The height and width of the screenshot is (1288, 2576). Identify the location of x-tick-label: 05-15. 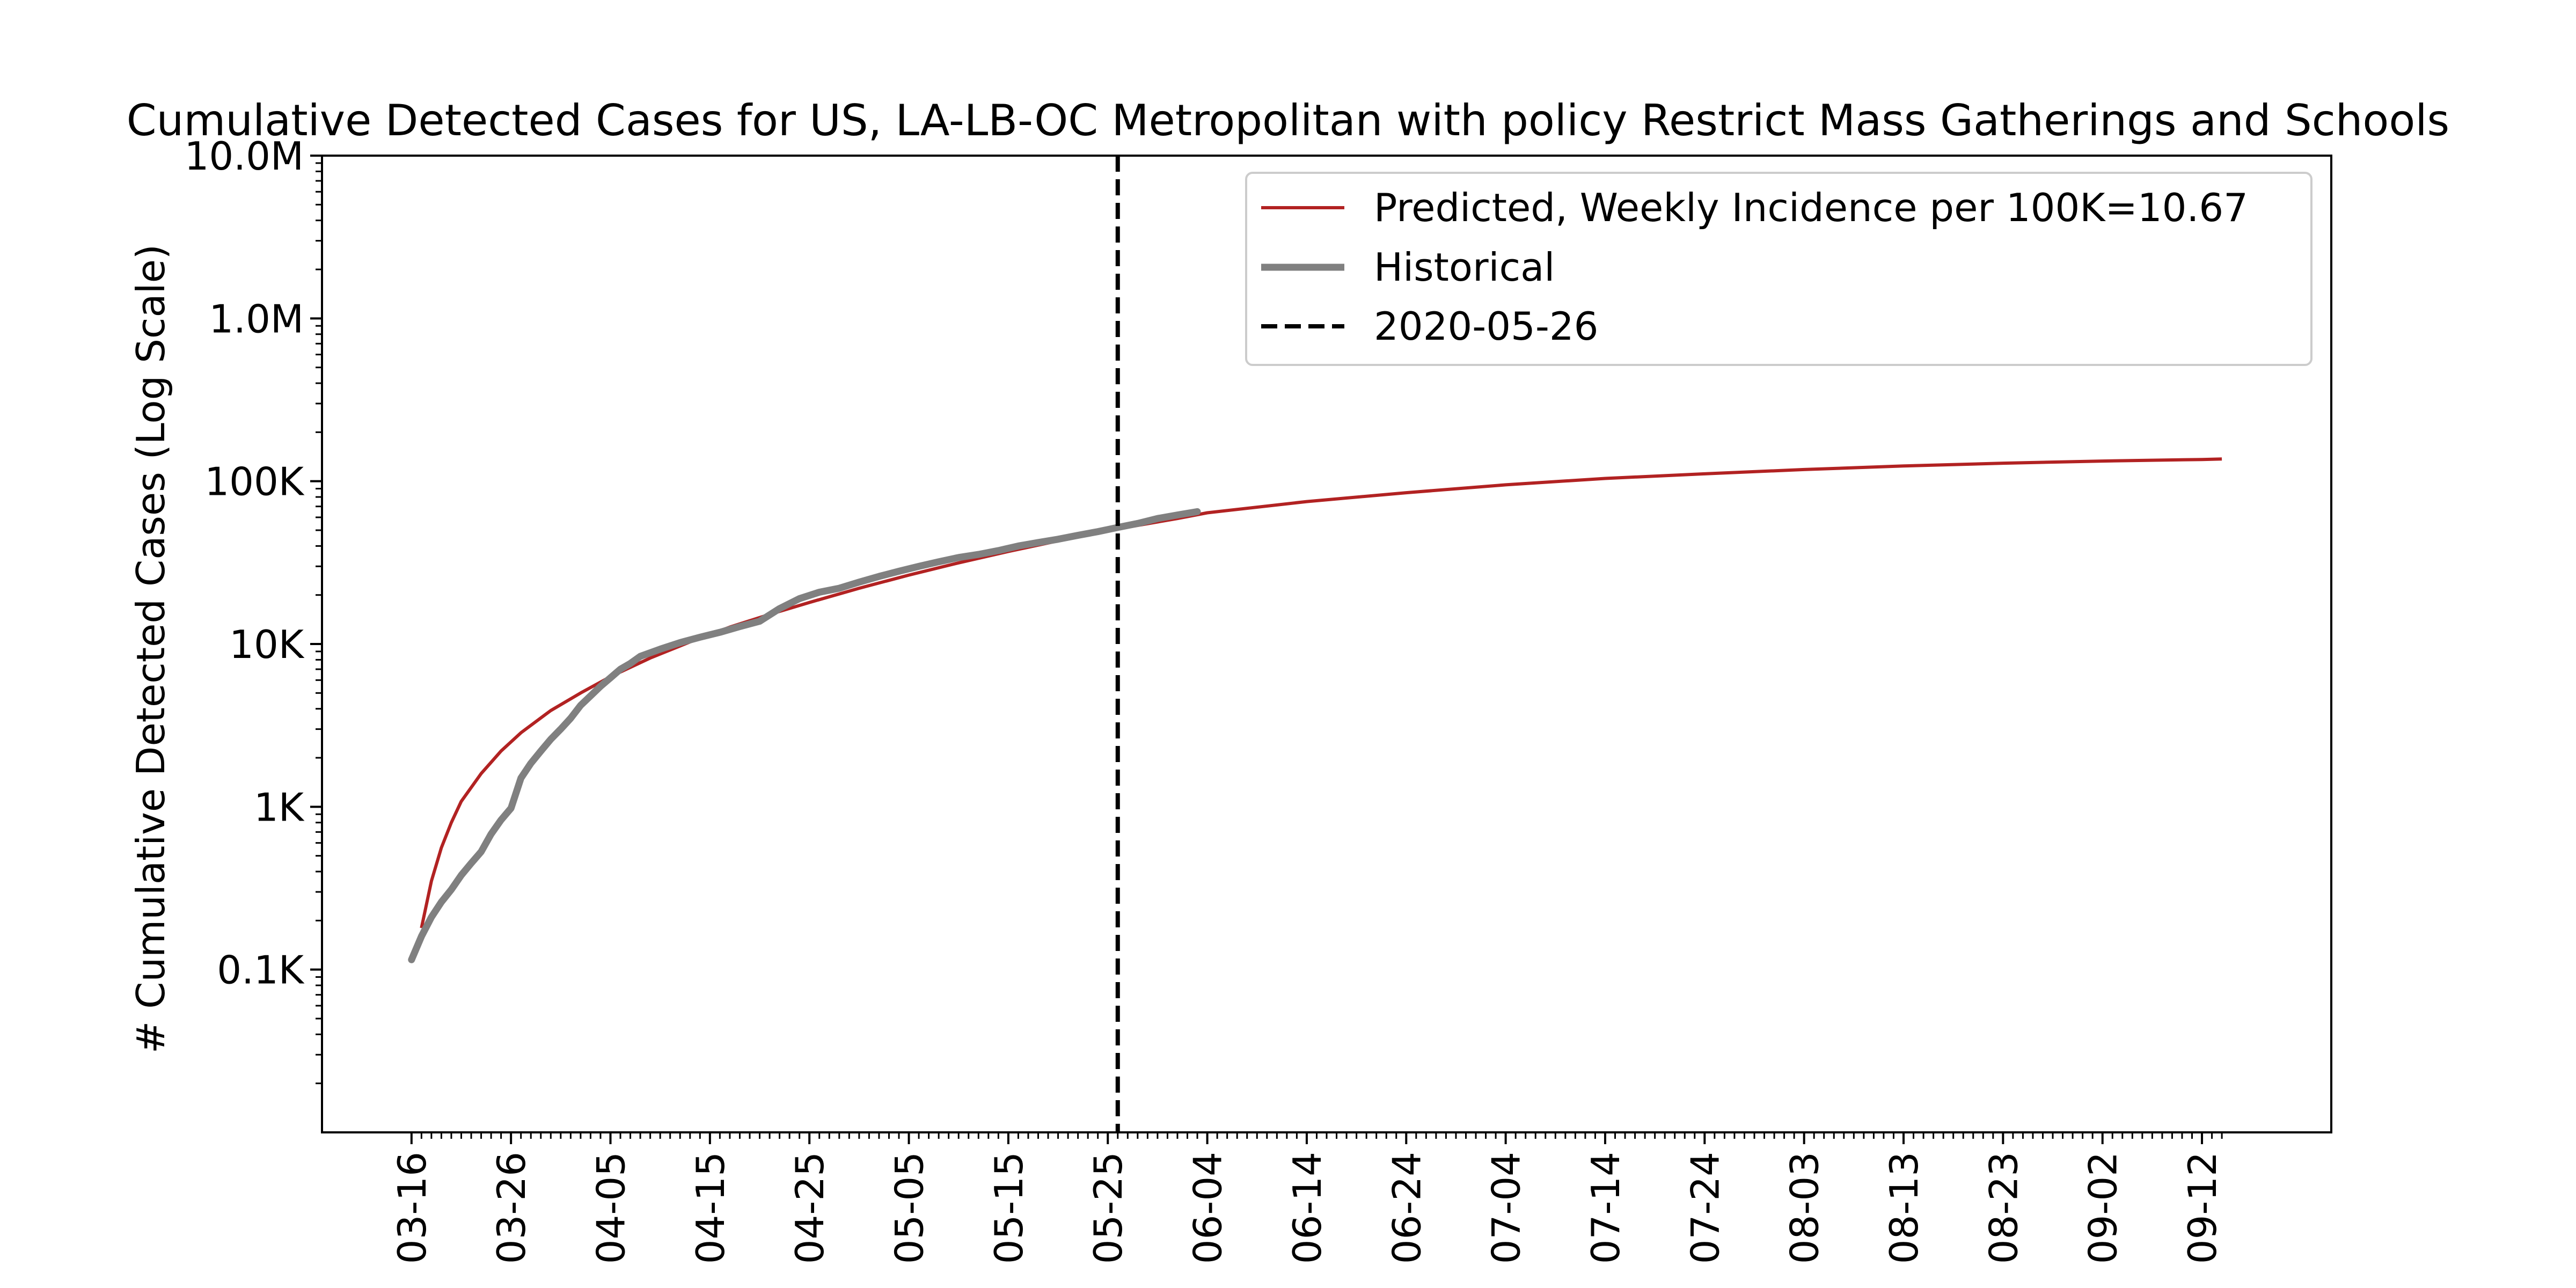
(1008, 1208).